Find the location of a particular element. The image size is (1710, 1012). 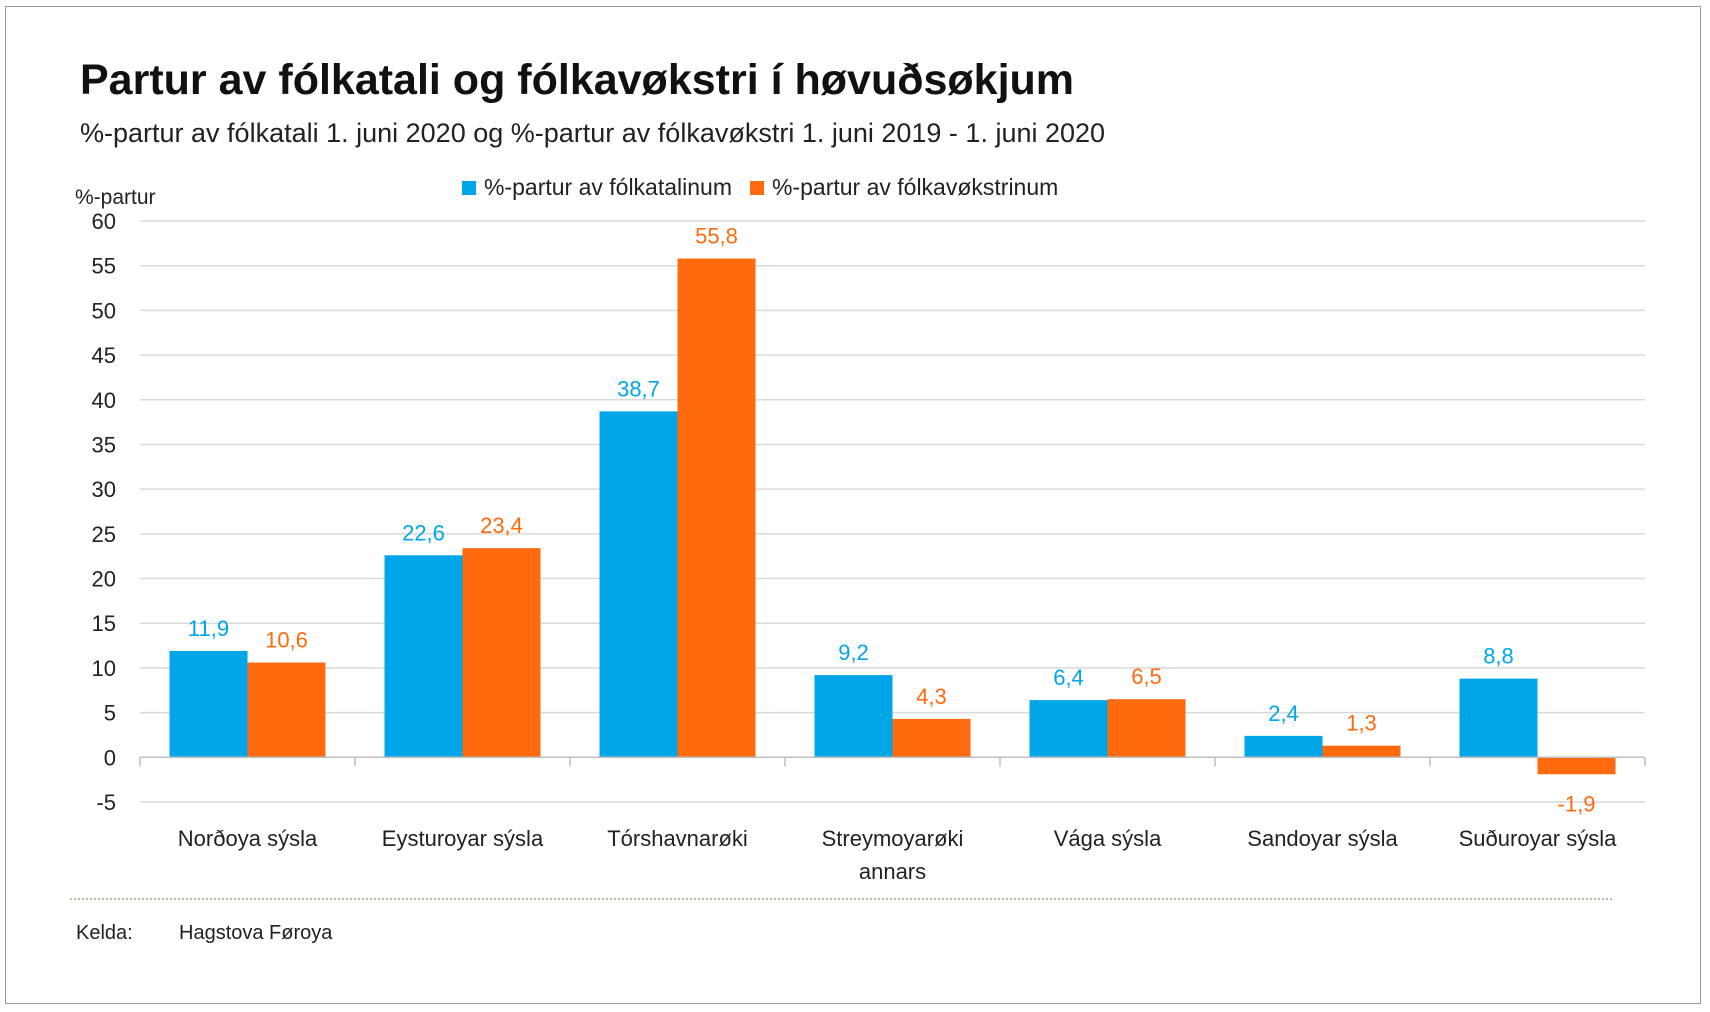

y-axis-label: %-partur is located at coordinates (115, 197).